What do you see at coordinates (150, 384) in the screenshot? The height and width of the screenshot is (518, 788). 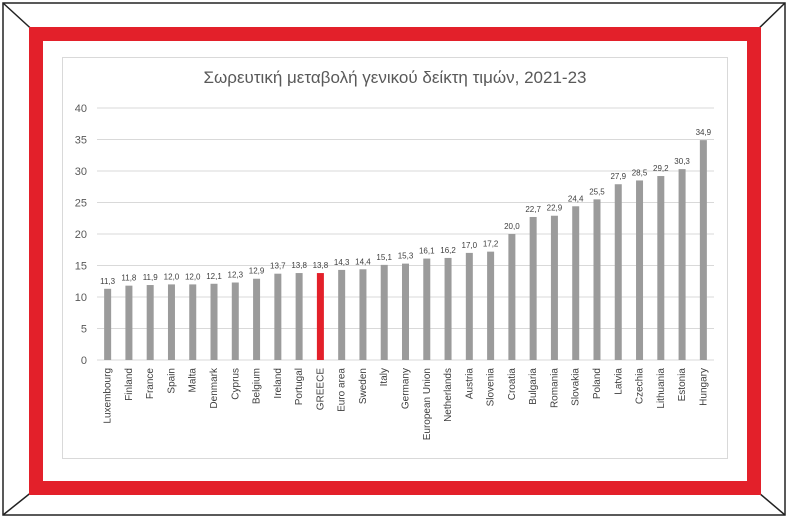 I see `x-tick-label: France` at bounding box center [150, 384].